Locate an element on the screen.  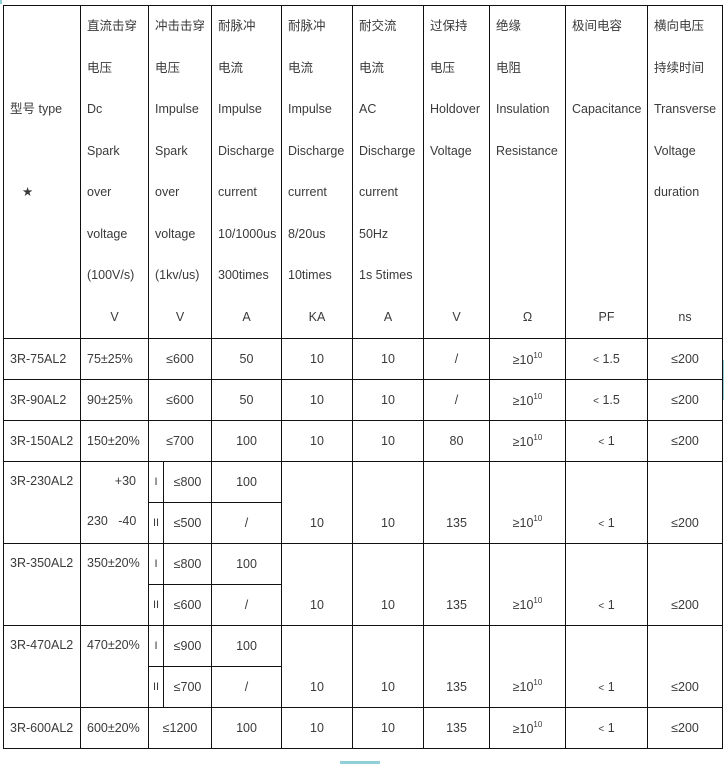
header-line: 绝缘 is located at coordinates (509, 26).